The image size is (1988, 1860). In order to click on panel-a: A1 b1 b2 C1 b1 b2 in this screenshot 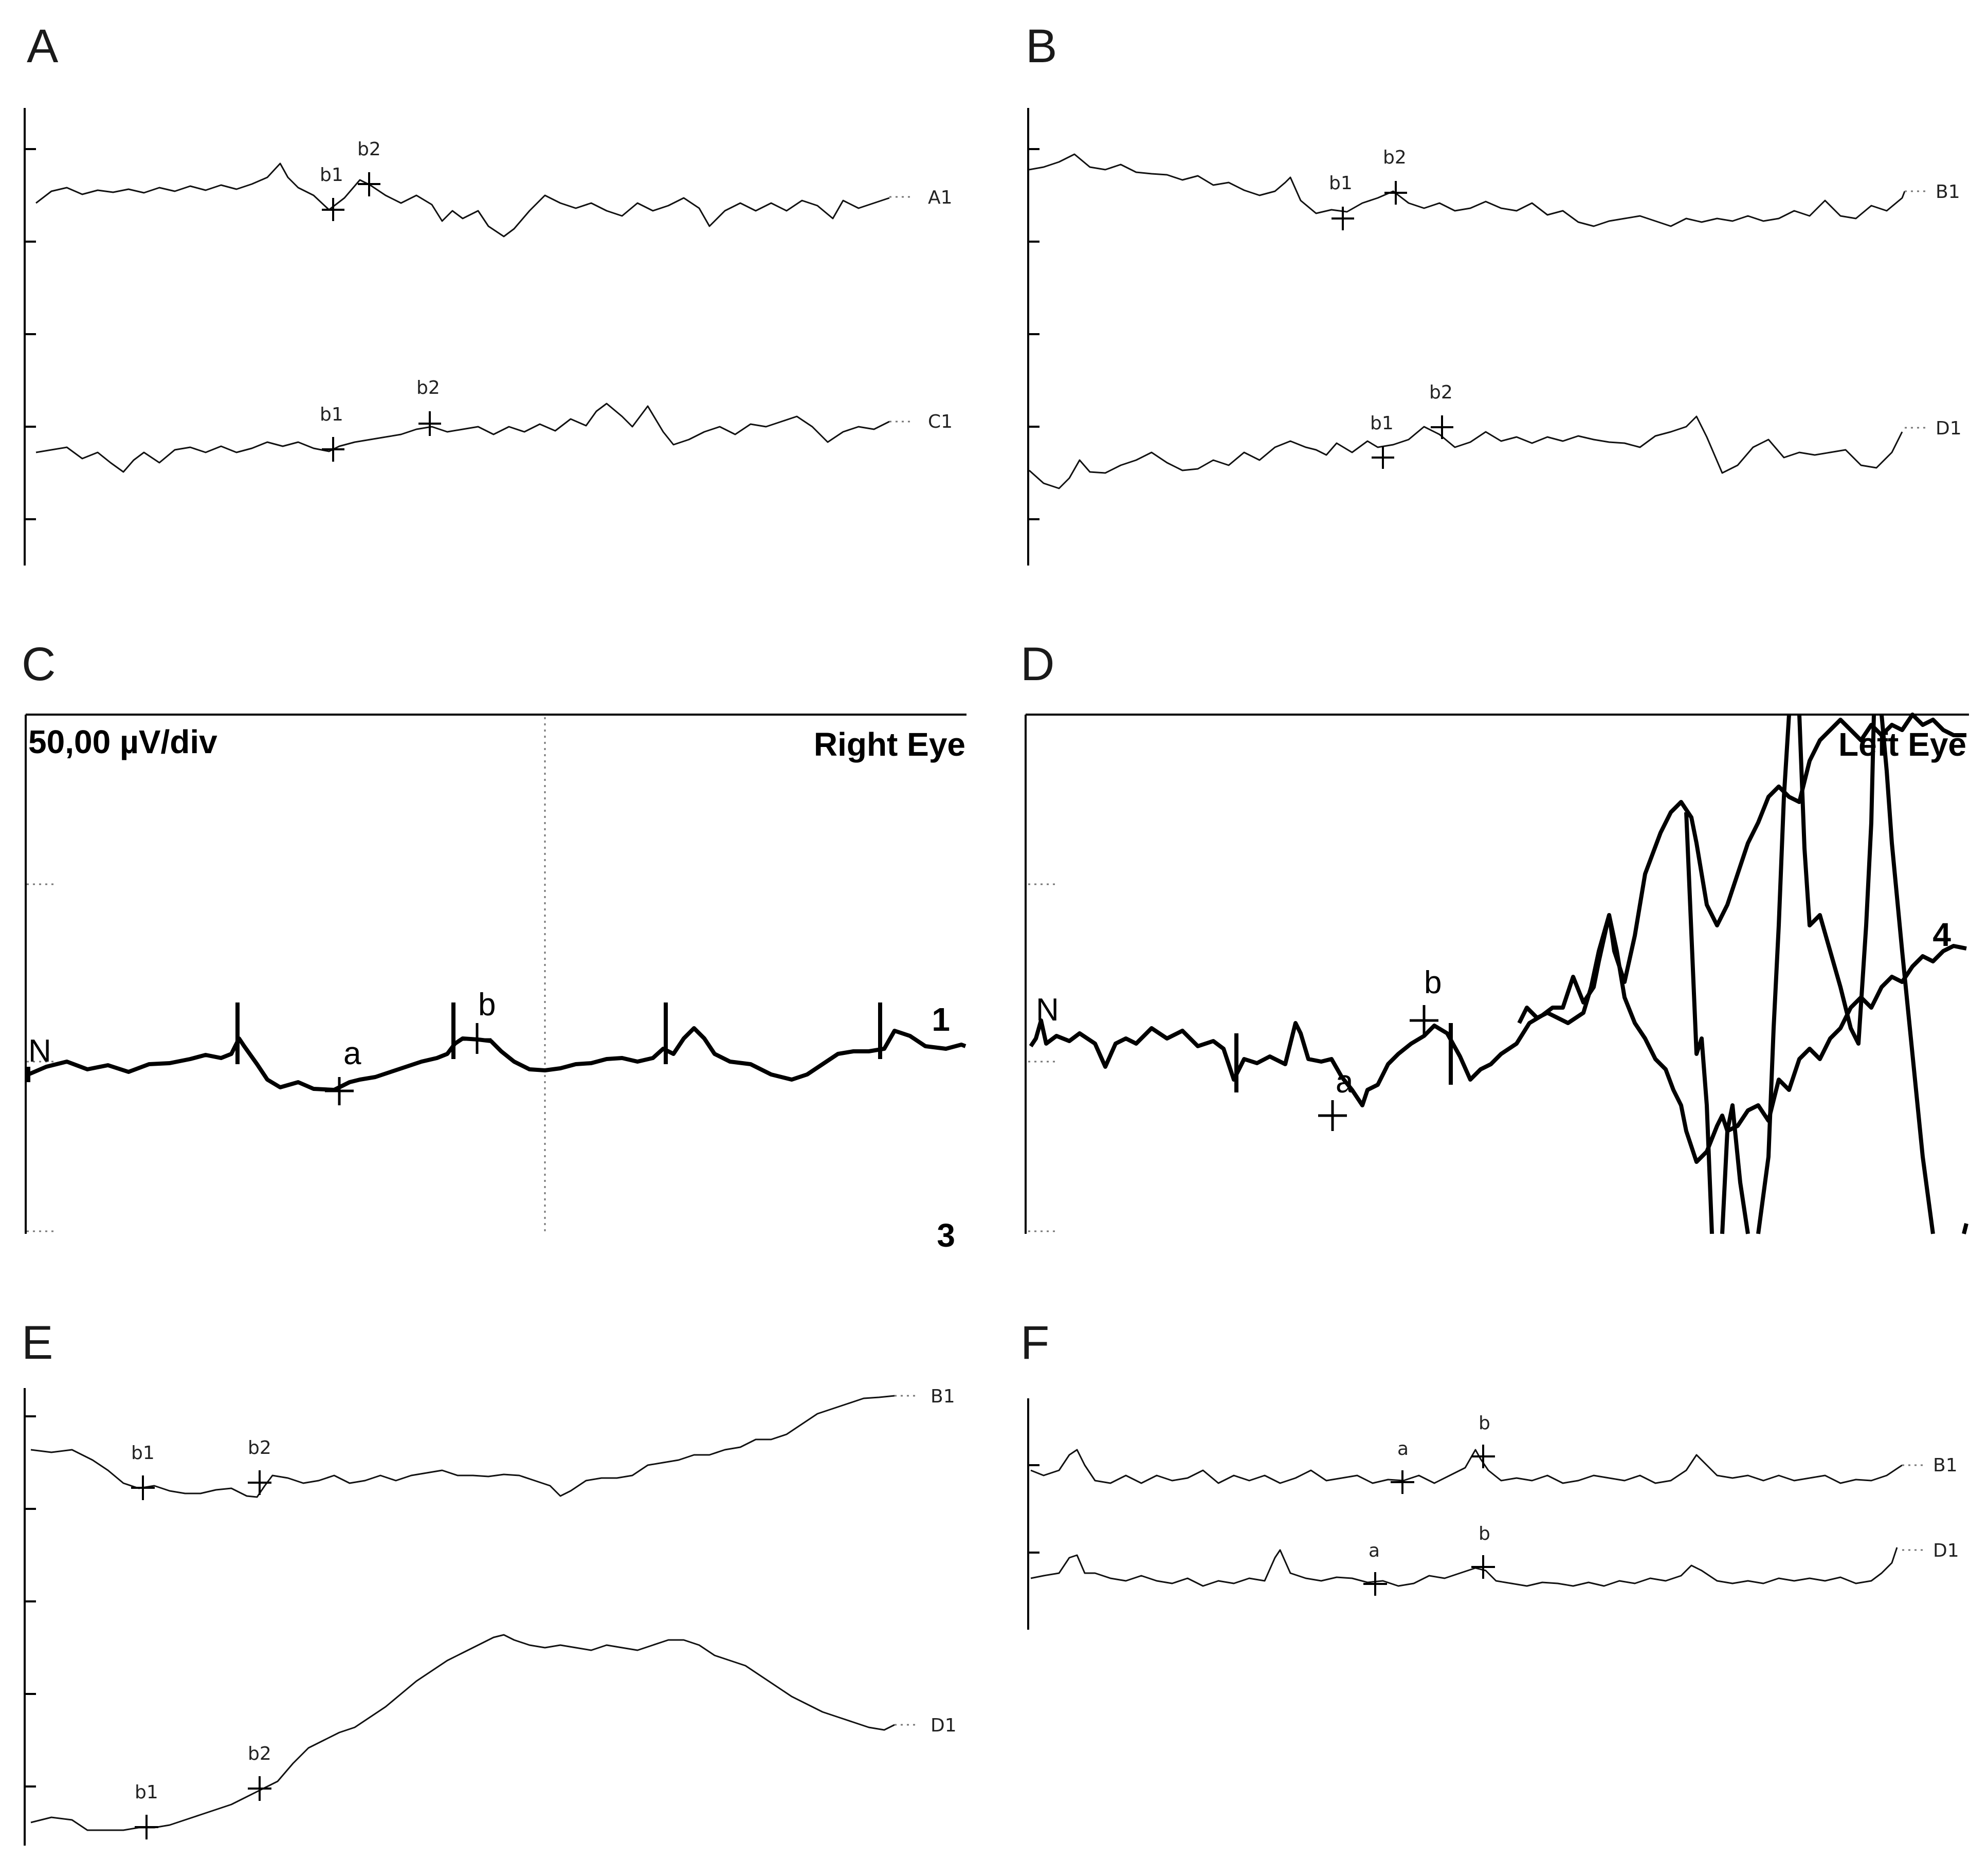, I will do `click(488, 337)`.